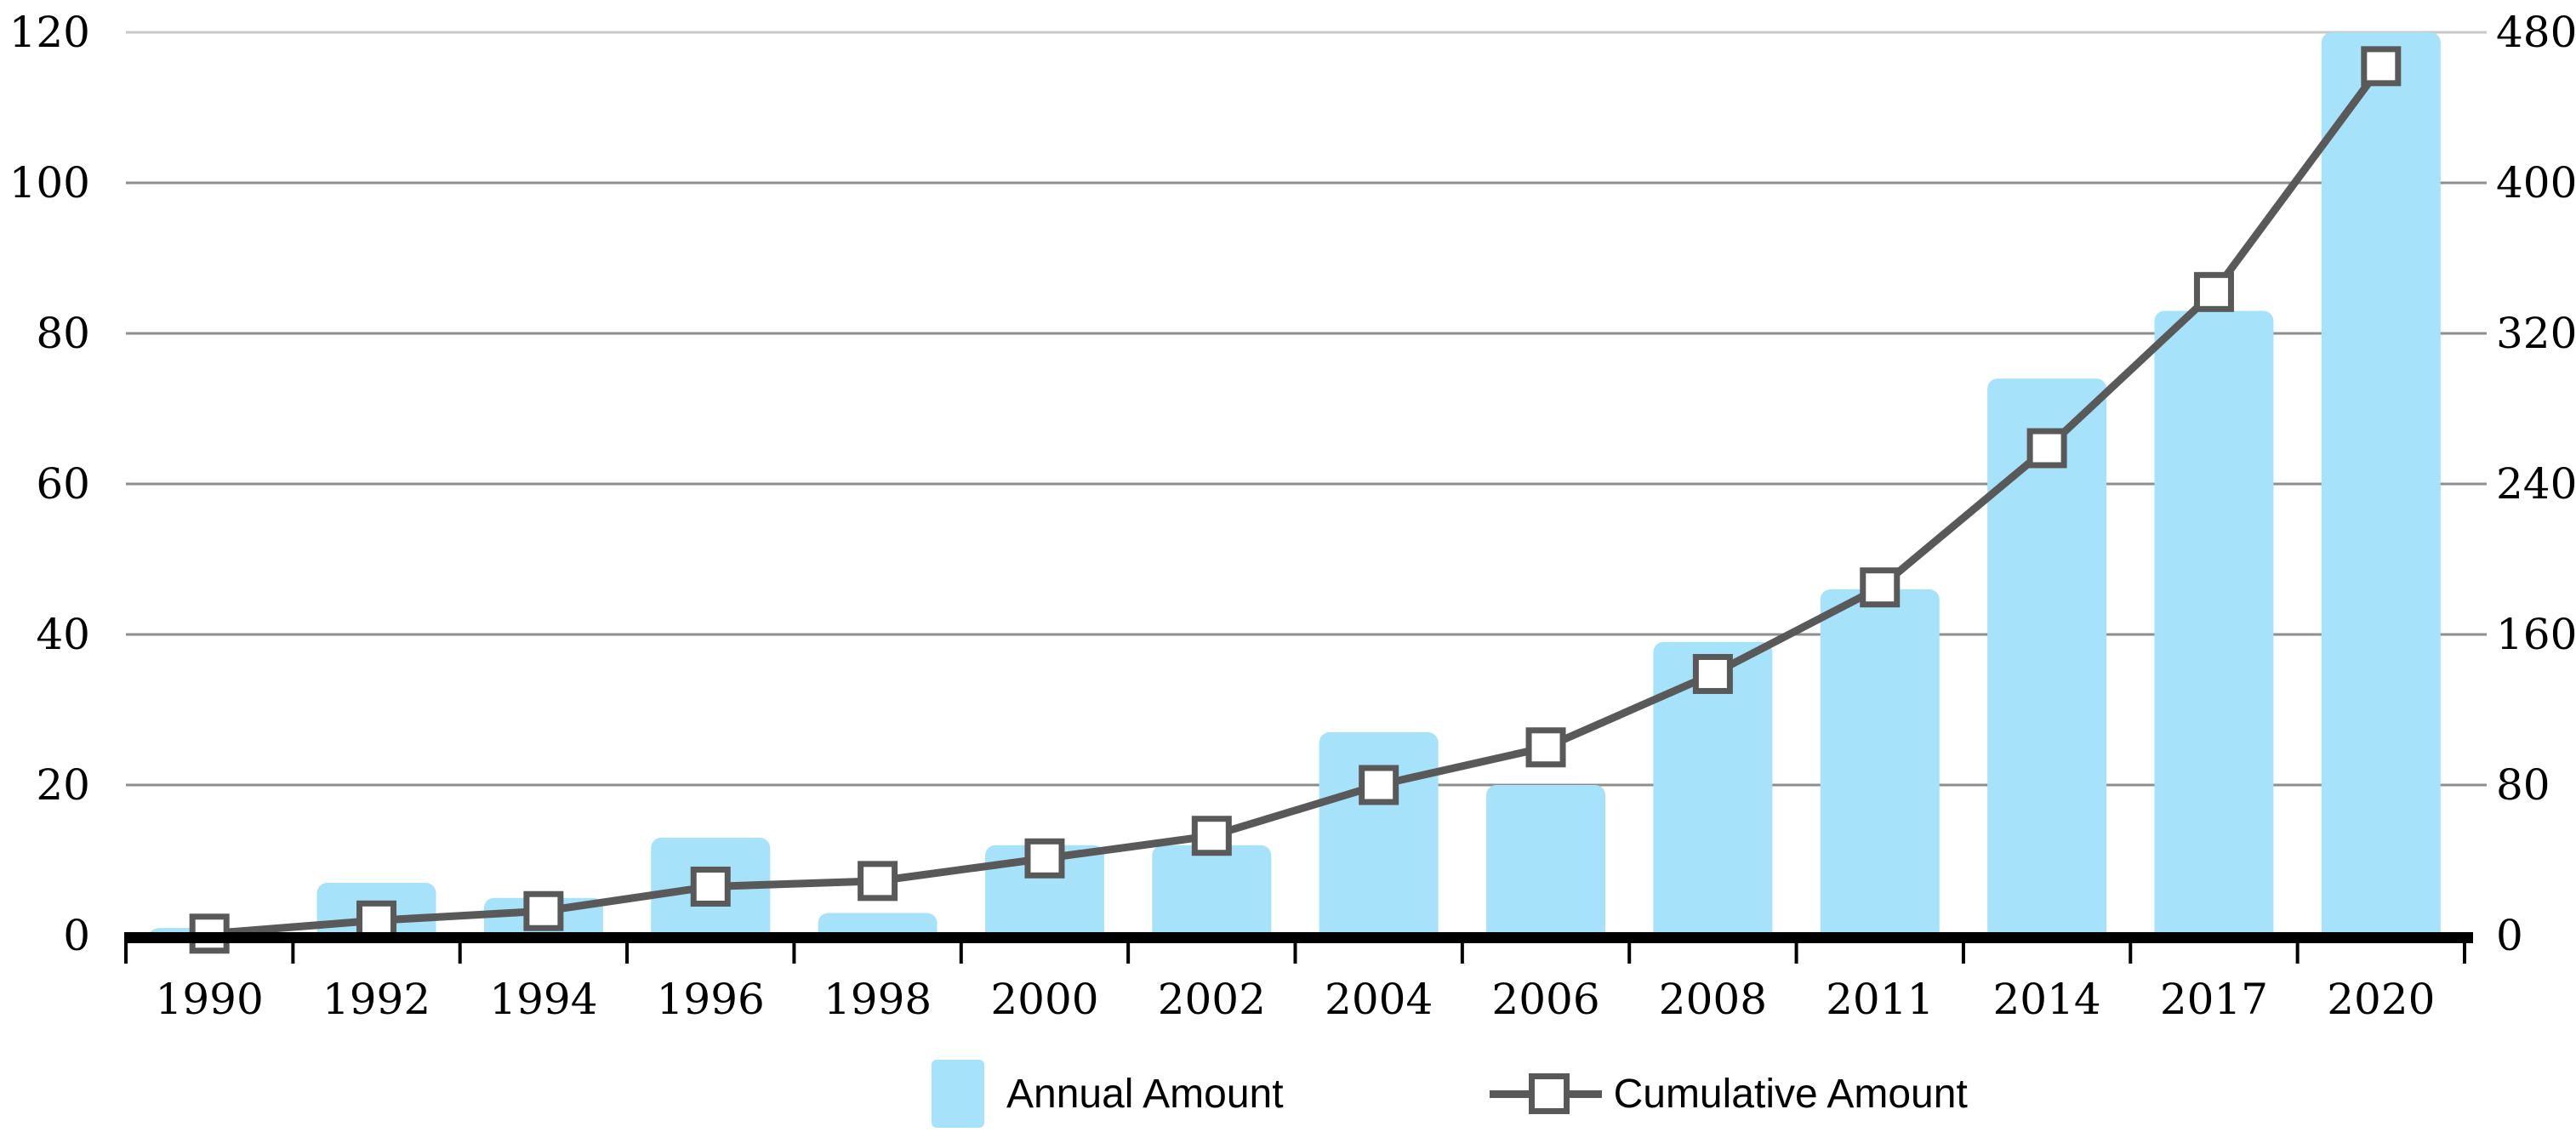 The width and height of the screenshot is (2576, 1132). Describe the element at coordinates (1545, 747) in the screenshot. I see `marker-2006` at that location.